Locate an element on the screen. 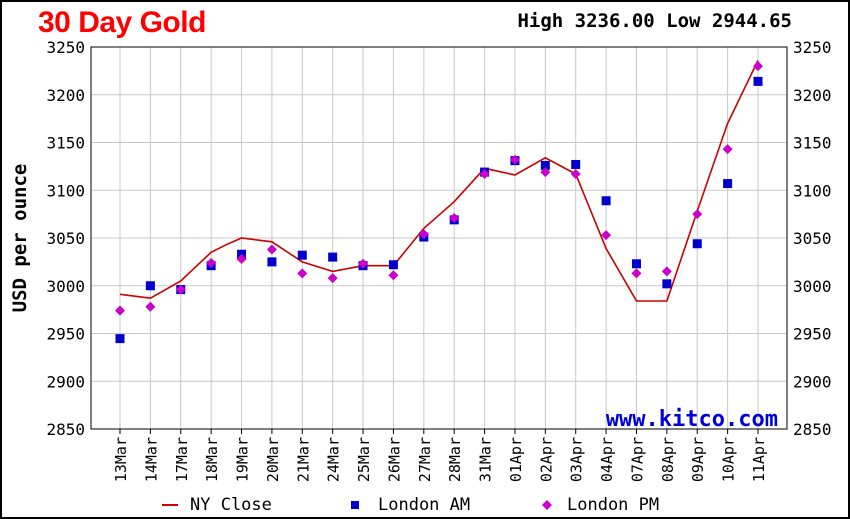 The image size is (850, 519). x-tick-label: 01Apr is located at coordinates (516, 459).